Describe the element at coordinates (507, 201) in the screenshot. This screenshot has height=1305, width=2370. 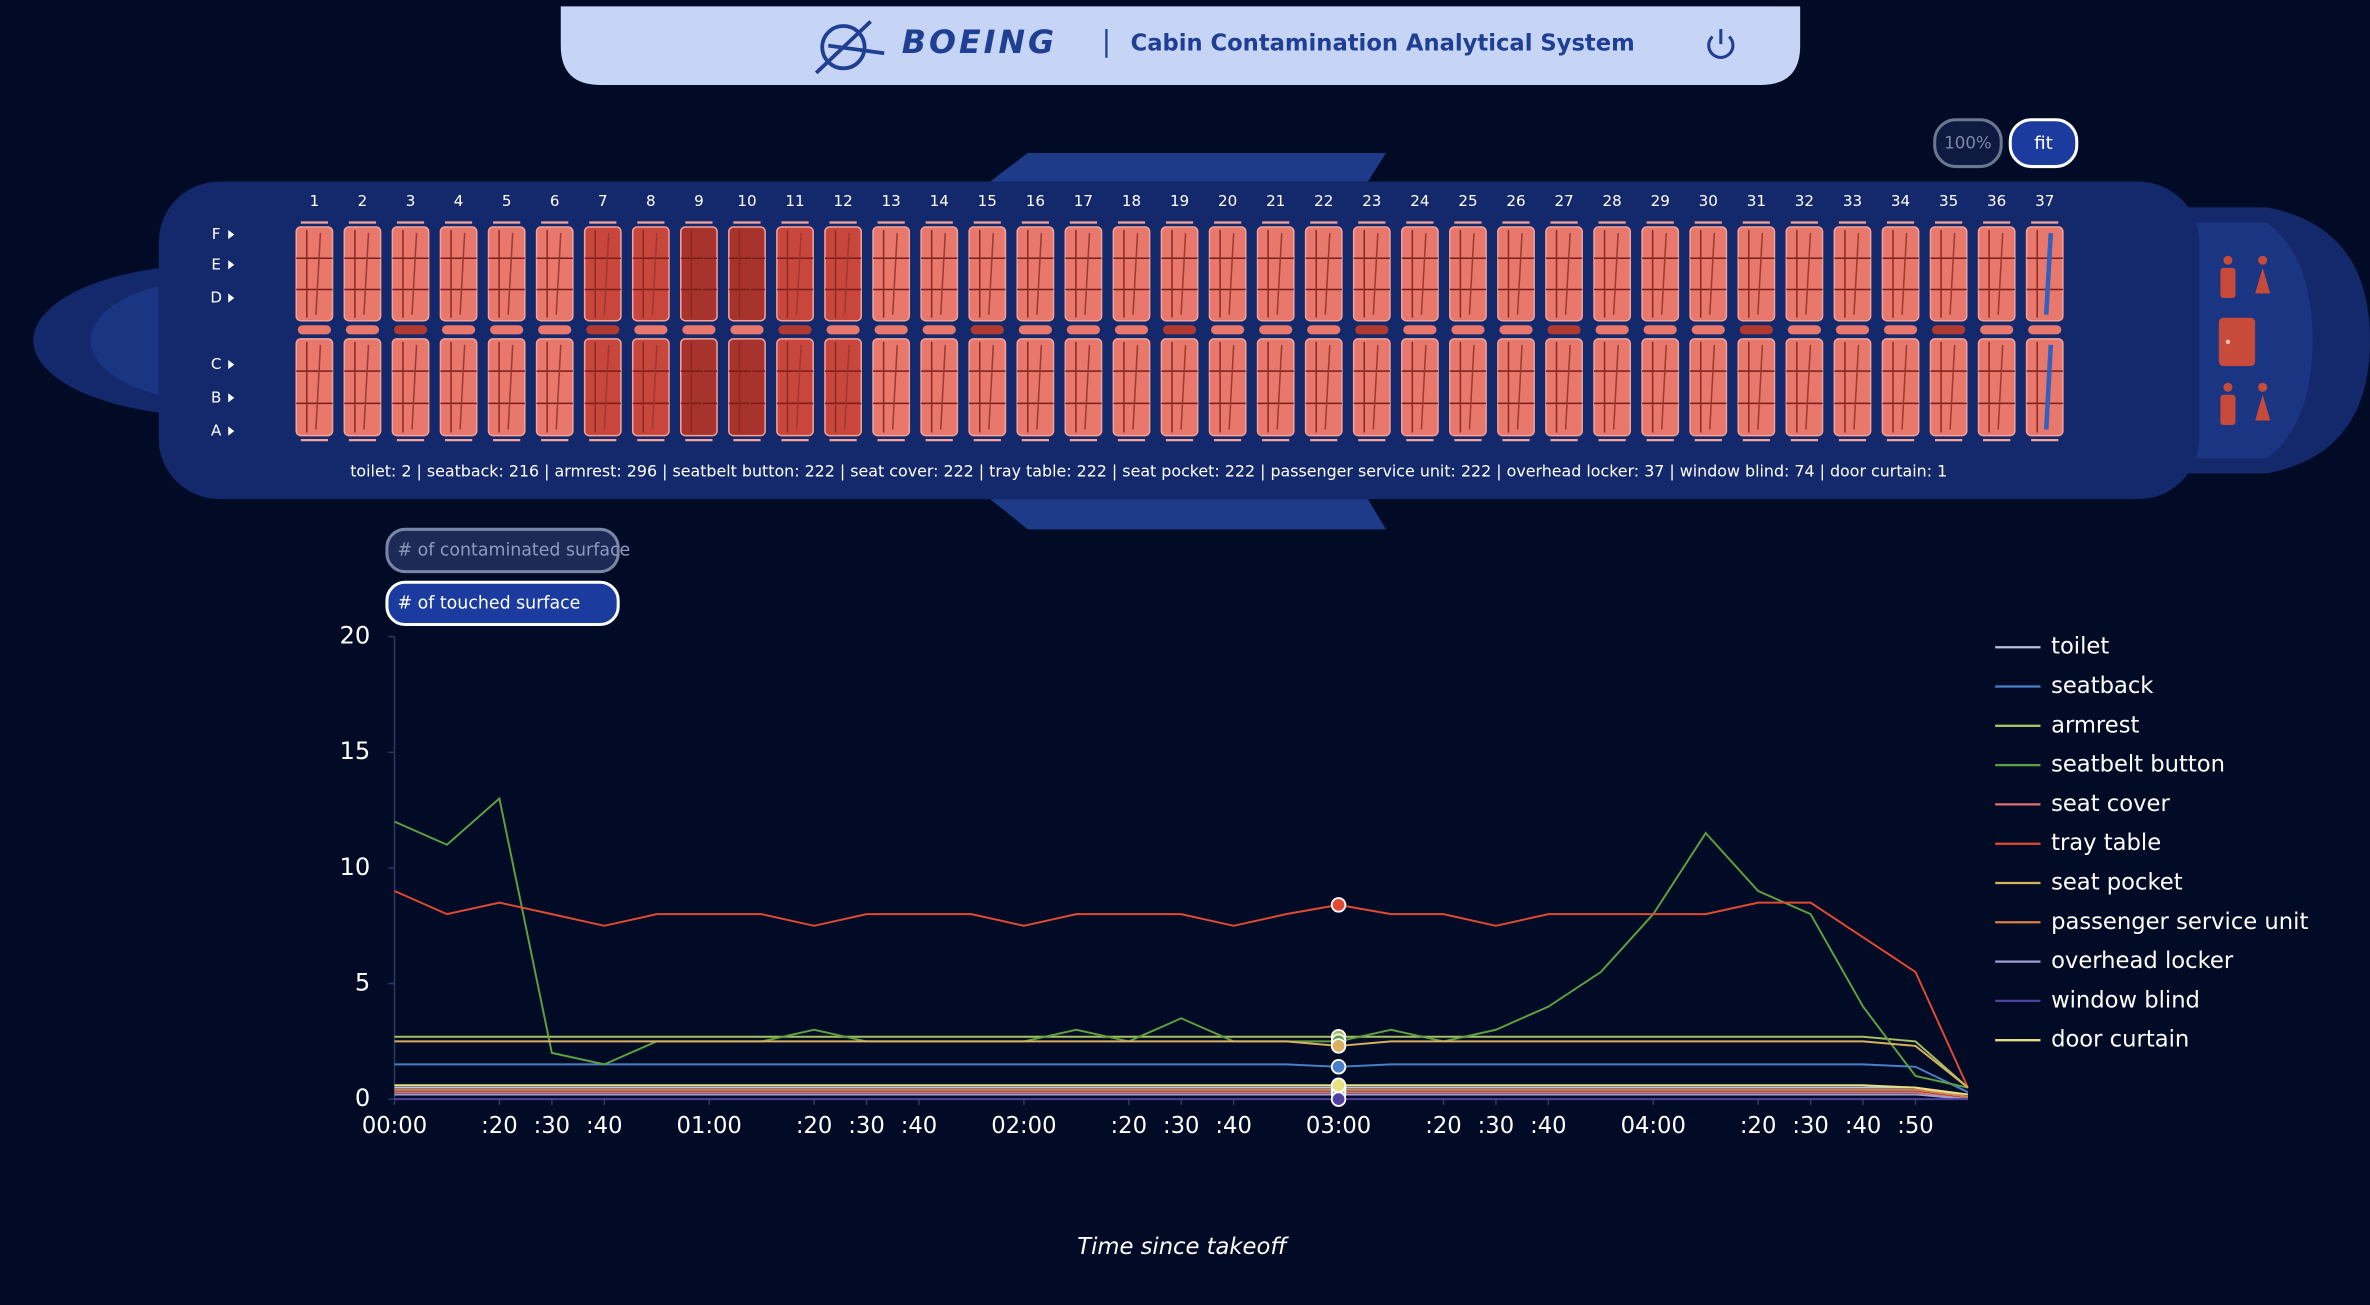
I see `column-label: 5` at that location.